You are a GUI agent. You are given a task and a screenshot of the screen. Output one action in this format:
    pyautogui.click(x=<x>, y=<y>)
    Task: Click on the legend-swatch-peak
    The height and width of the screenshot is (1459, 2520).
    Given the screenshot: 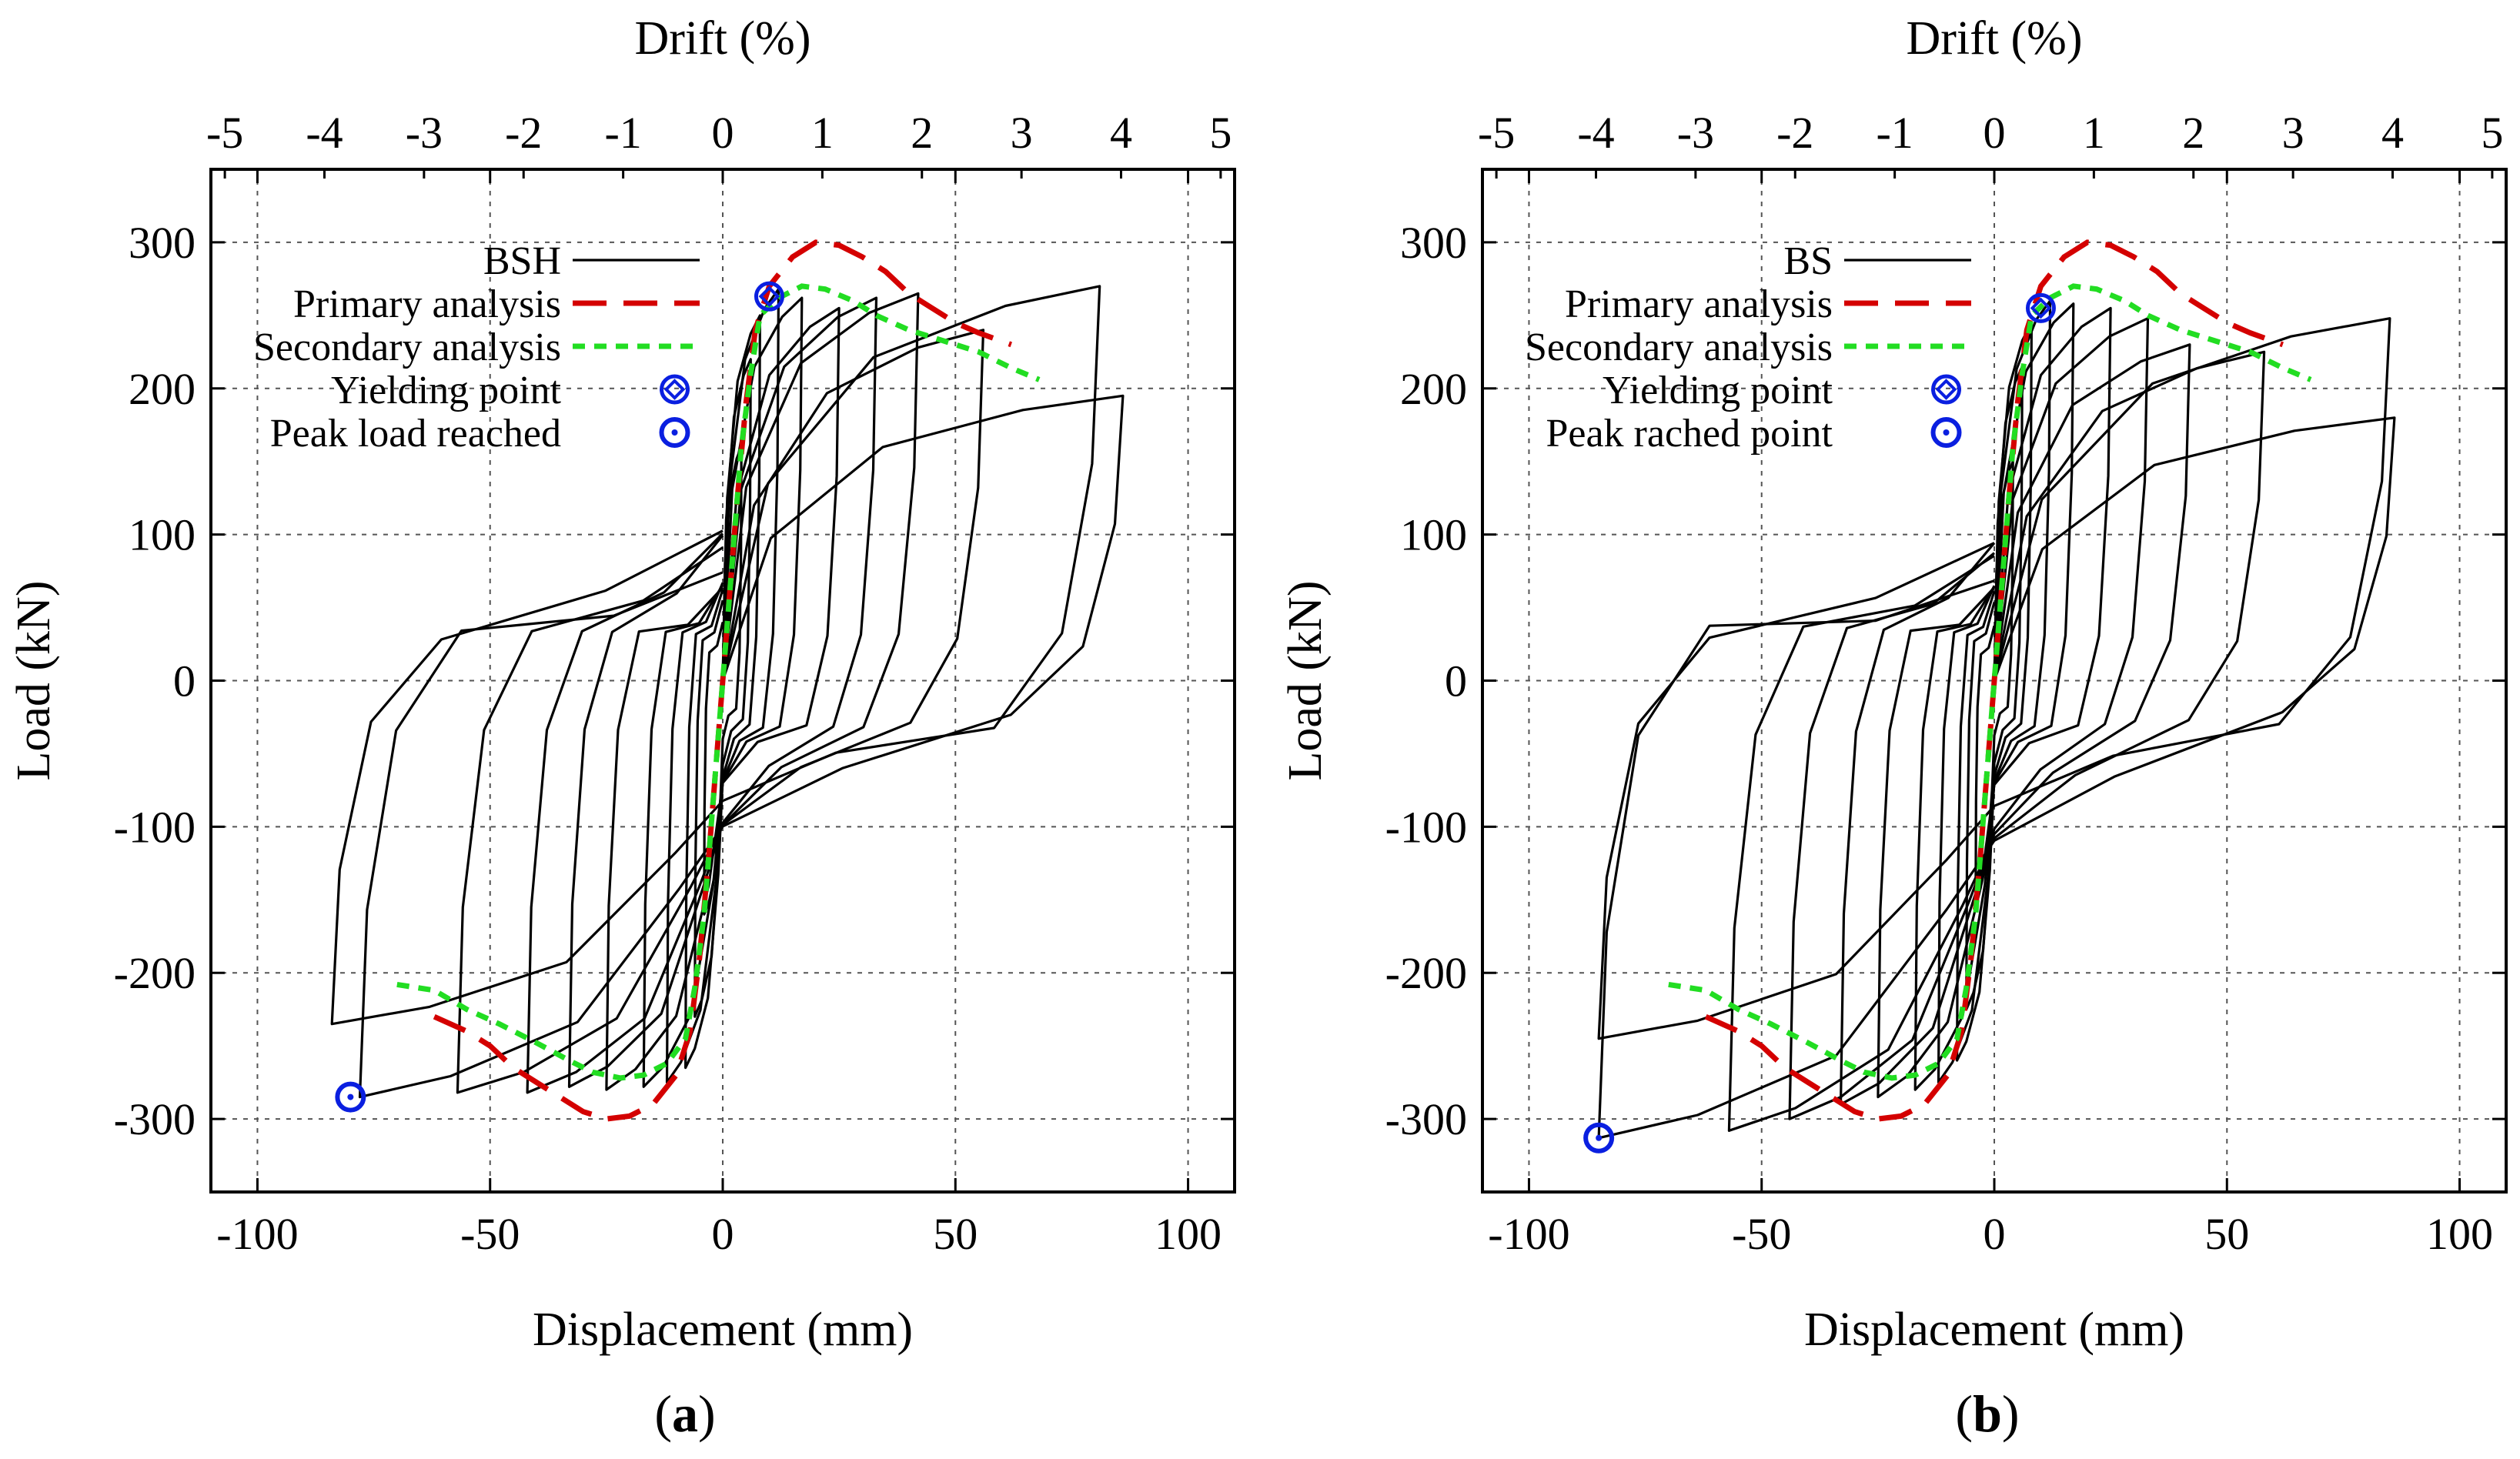 What is the action you would take?
    pyautogui.click(x=674, y=432)
    